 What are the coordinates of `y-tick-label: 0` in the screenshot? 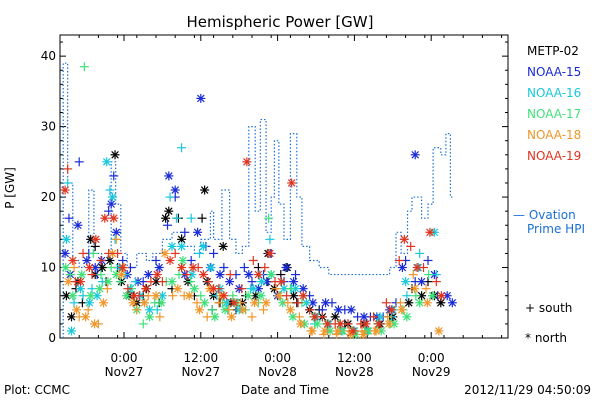 It's located at (52, 338).